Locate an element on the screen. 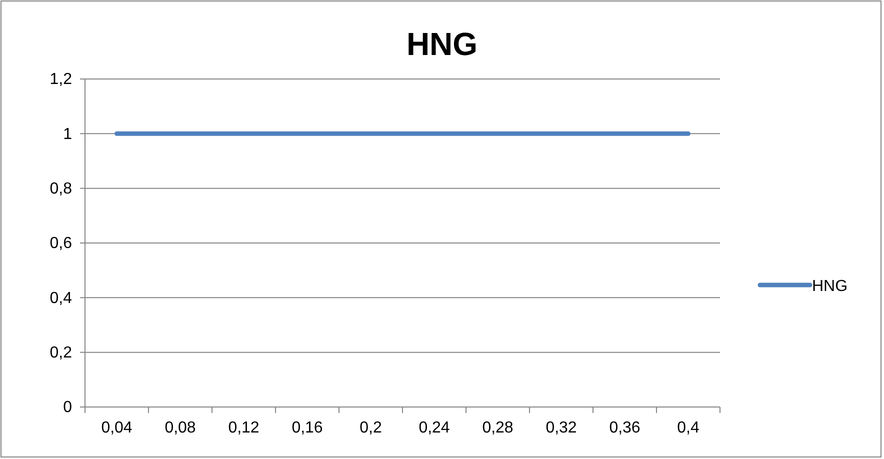 The height and width of the screenshot is (459, 884). legend-label: HNG is located at coordinates (830, 286).